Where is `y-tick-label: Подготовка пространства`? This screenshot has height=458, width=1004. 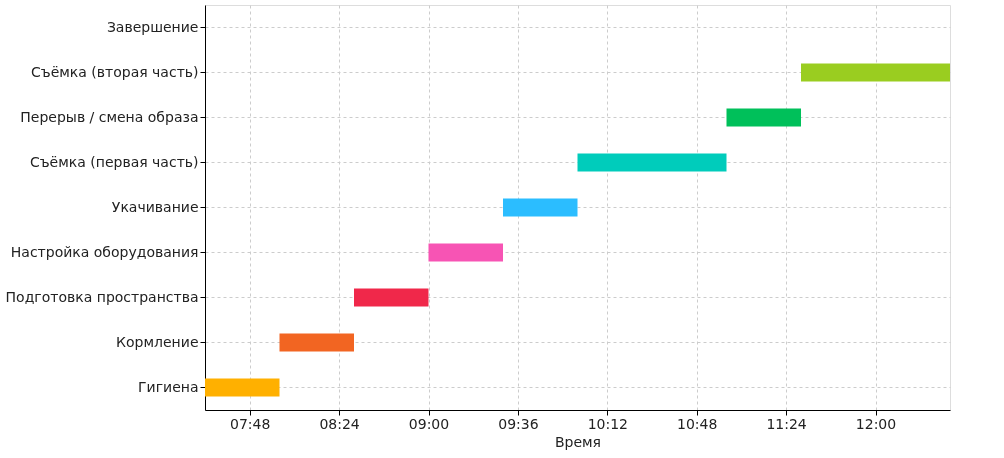 y-tick-label: Подготовка пространства is located at coordinates (102, 296).